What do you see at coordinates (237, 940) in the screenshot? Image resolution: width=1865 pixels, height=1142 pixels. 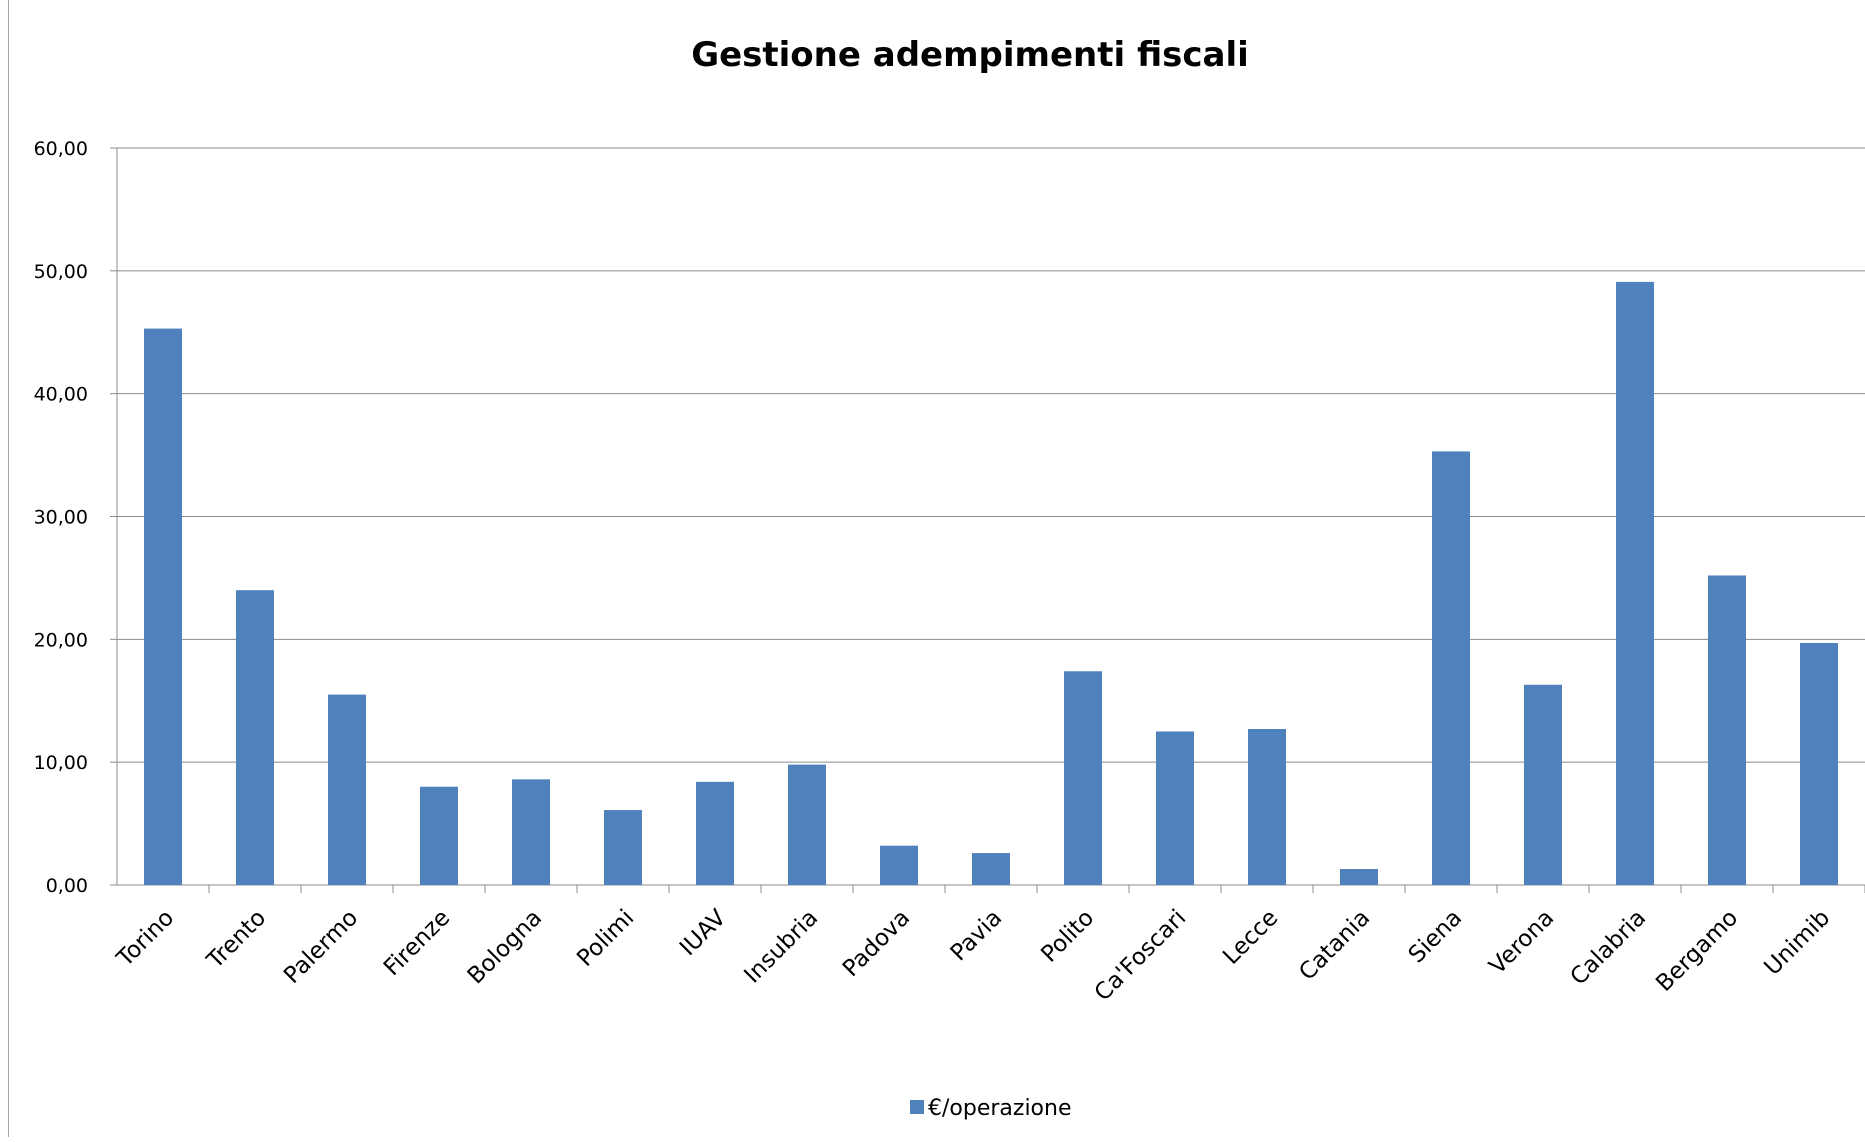 I see `x-tick-label: Trento` at bounding box center [237, 940].